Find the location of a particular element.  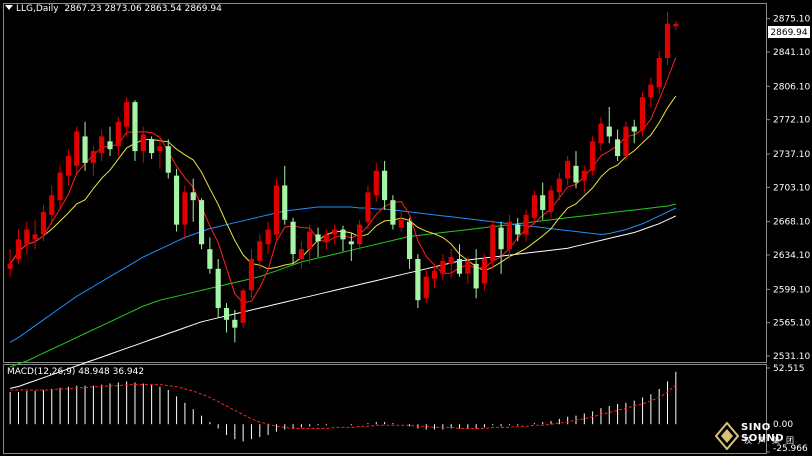

macd-histogram is located at coordinates (343, 406).